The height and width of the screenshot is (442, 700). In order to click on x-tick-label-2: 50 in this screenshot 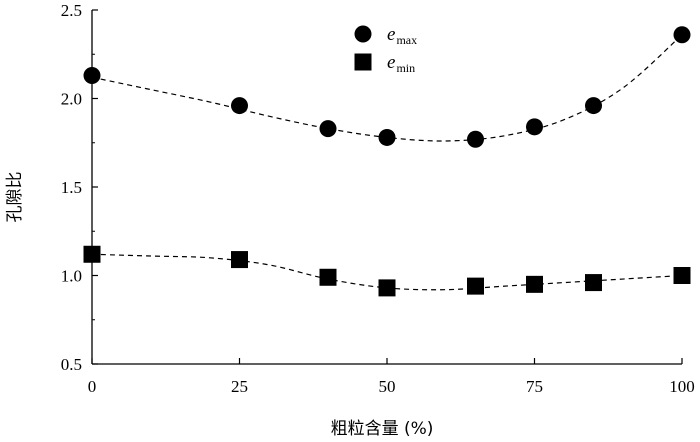, I will do `click(387, 386)`.